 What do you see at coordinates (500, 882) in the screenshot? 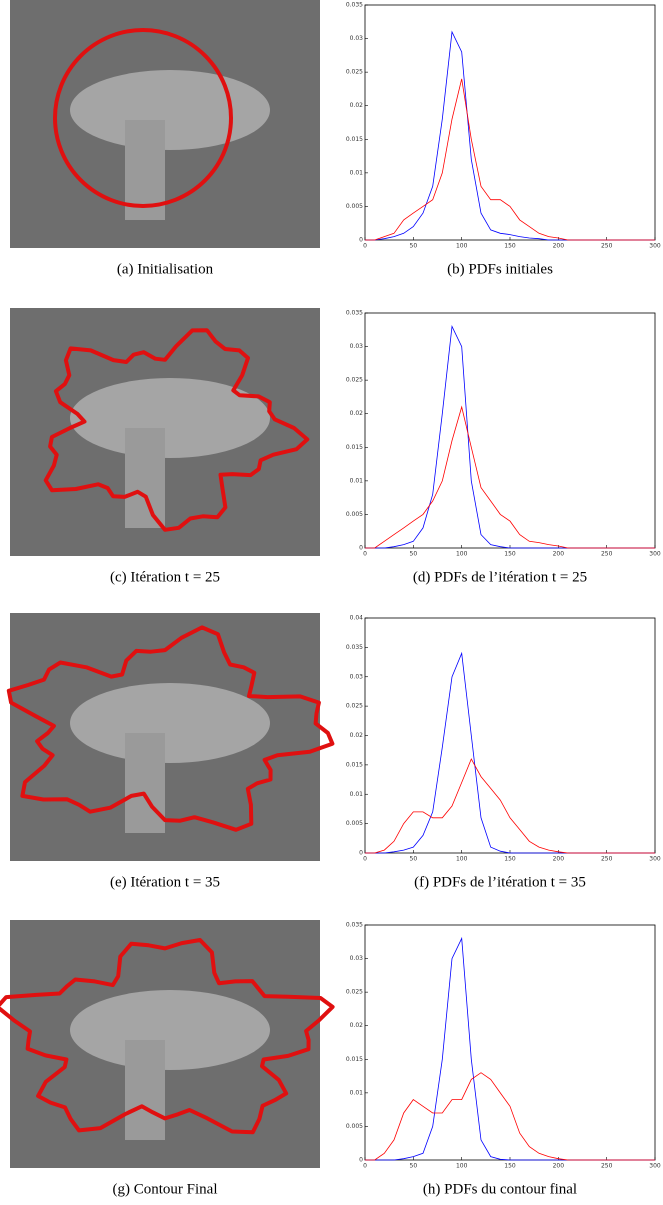
I see `caption: (f) PDFs de l’itération t = 35` at bounding box center [500, 882].